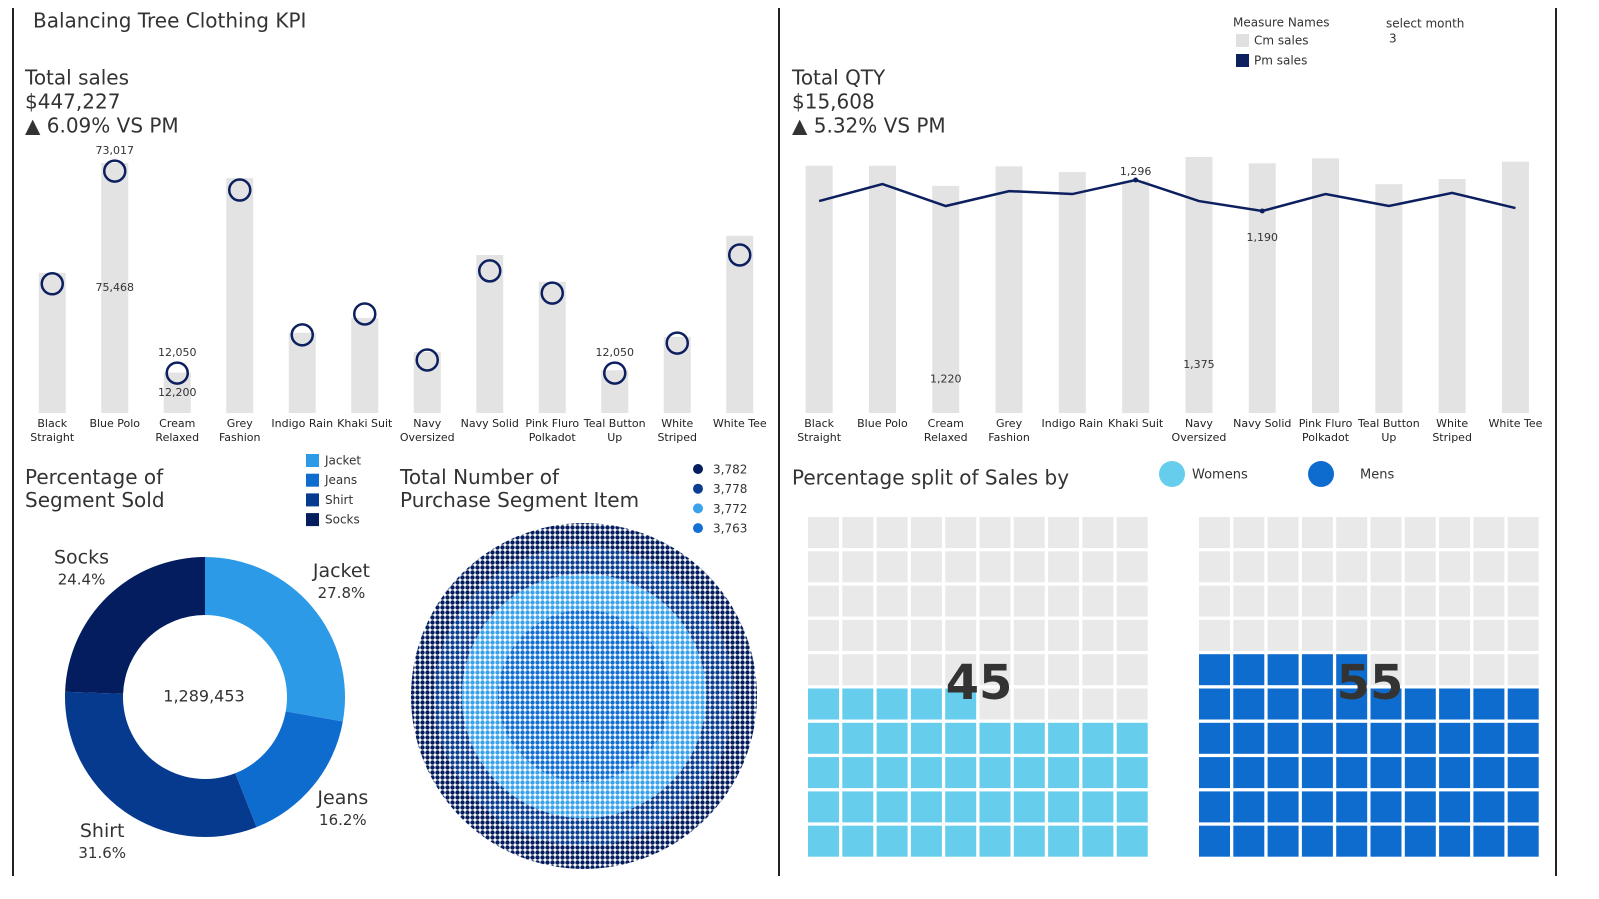  Describe the element at coordinates (552, 430) in the screenshot. I see `x-tick-label: Pink Fluro Polkadot` at that location.